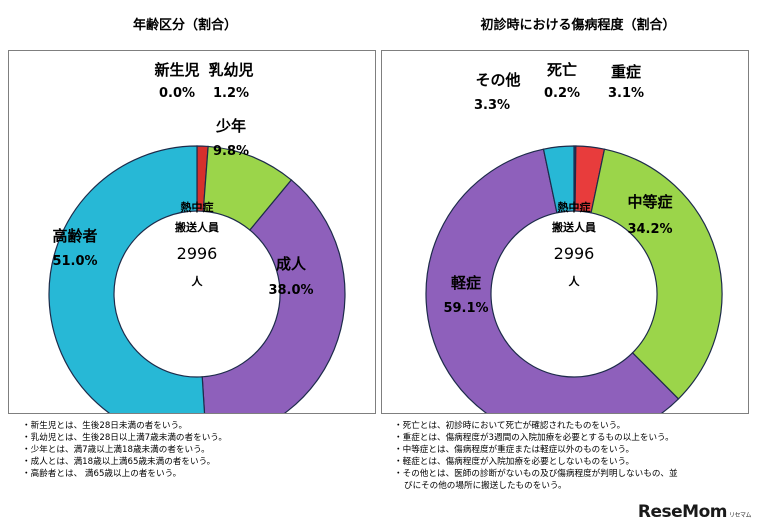  I want to click on slice-name-label: 死亡, so click(562, 70).